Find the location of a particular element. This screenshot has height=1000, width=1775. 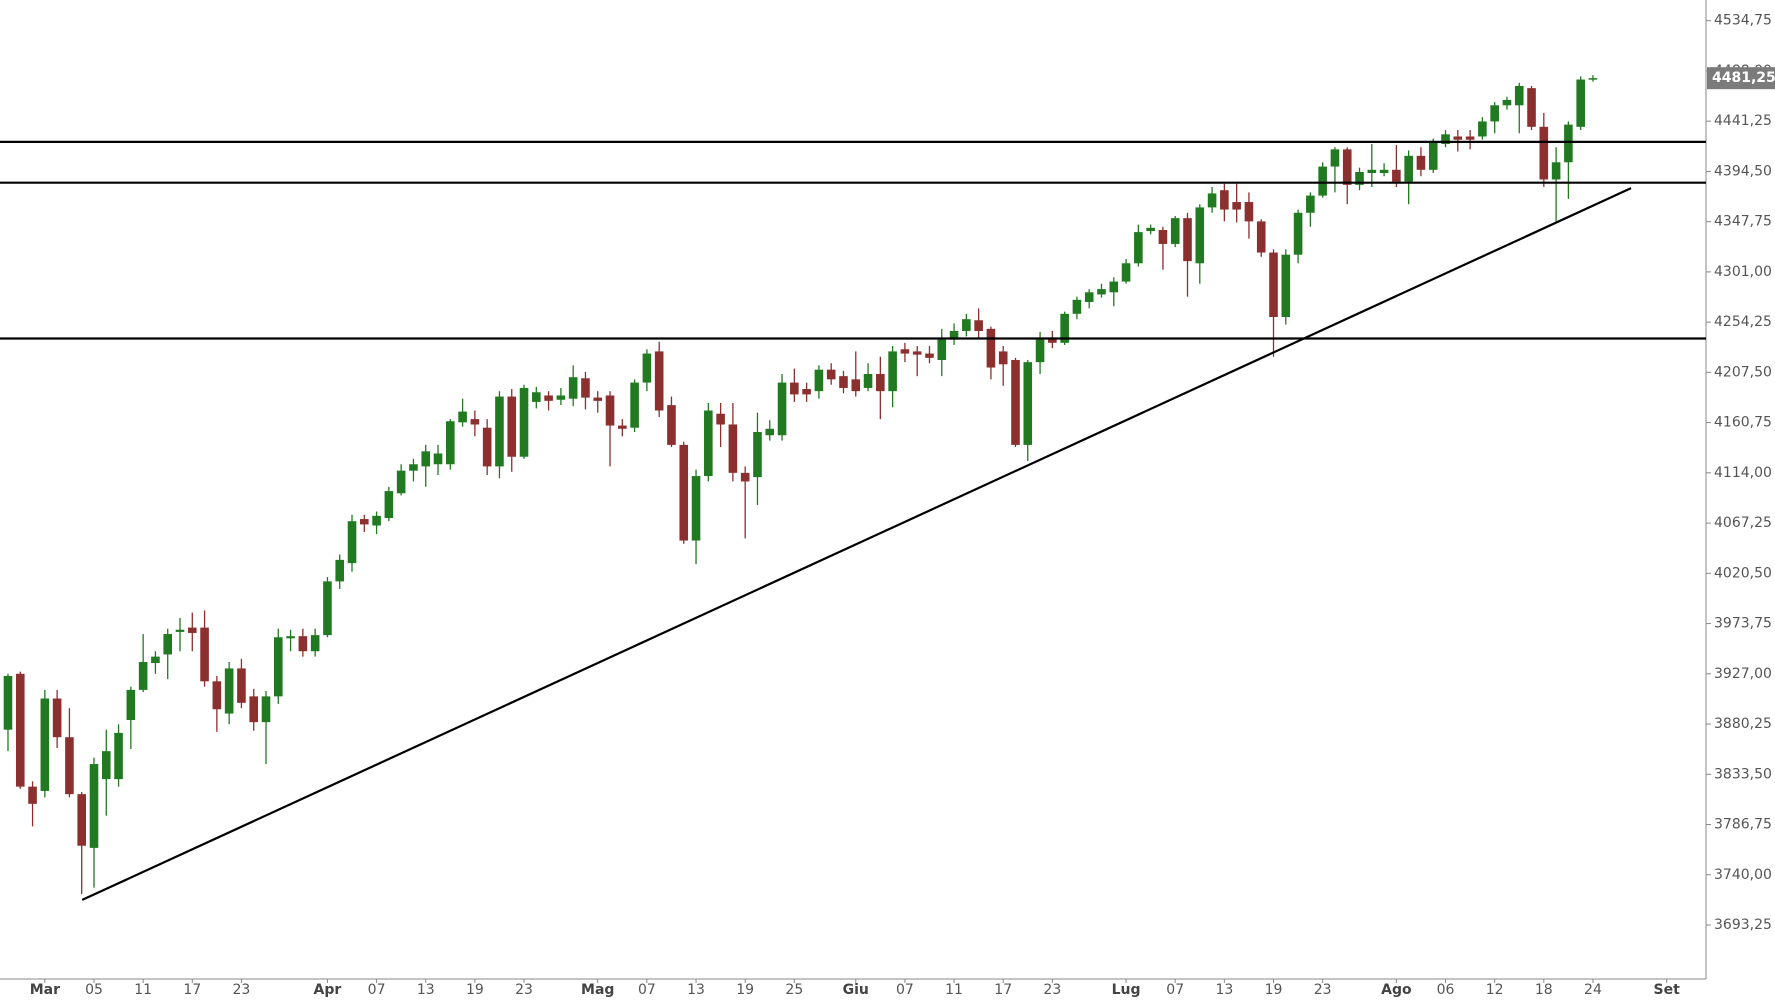

price-tag-label: 4481,25 is located at coordinates (1743, 78).